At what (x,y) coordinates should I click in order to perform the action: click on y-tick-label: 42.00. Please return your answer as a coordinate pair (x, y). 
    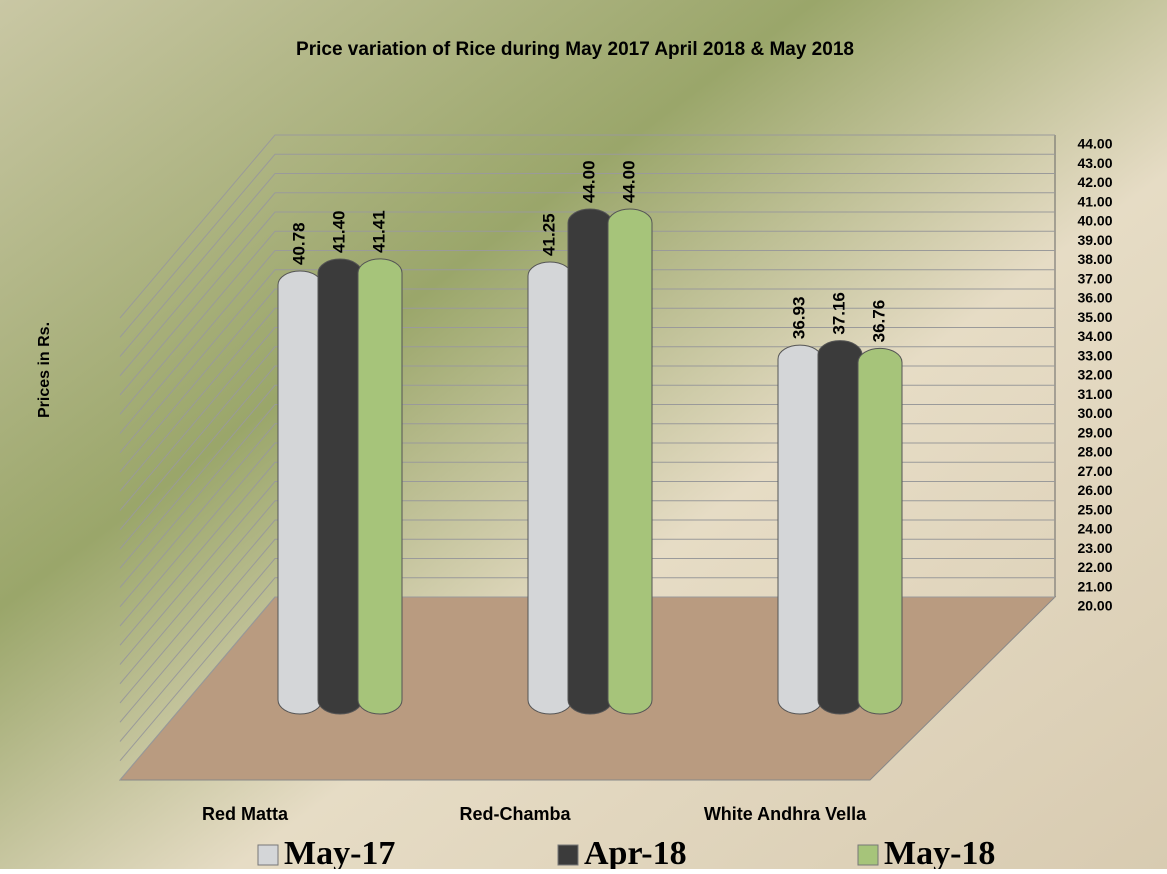
    Looking at the image, I should click on (1094, 182).